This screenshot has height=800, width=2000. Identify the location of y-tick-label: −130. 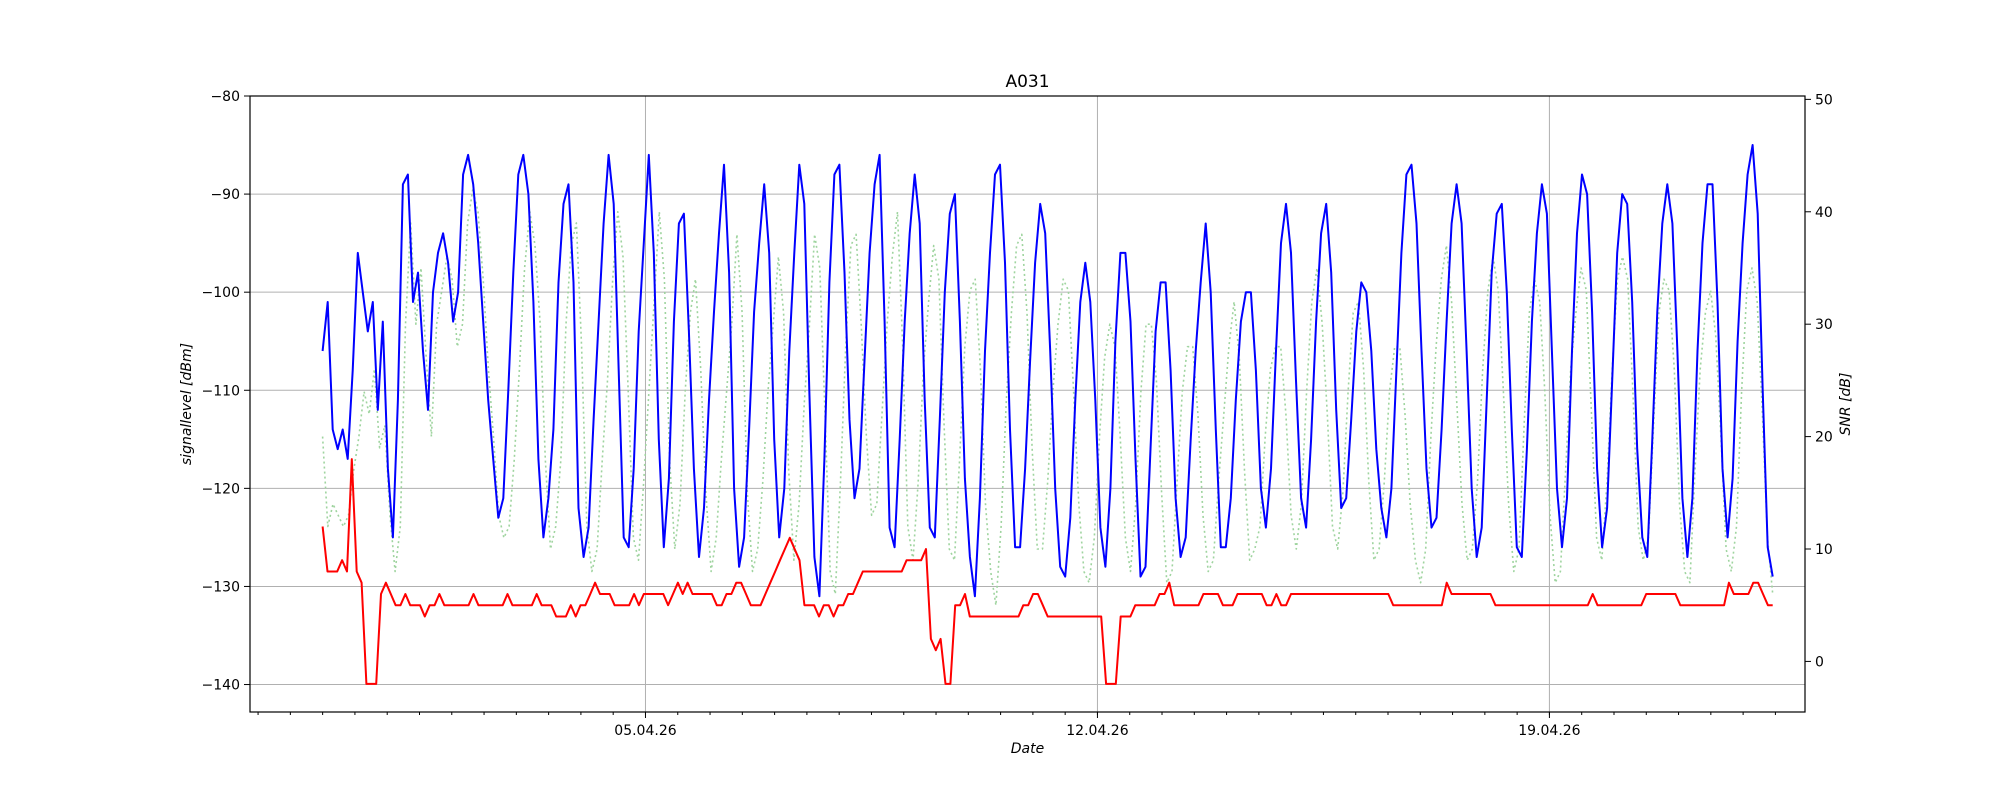
(221, 587).